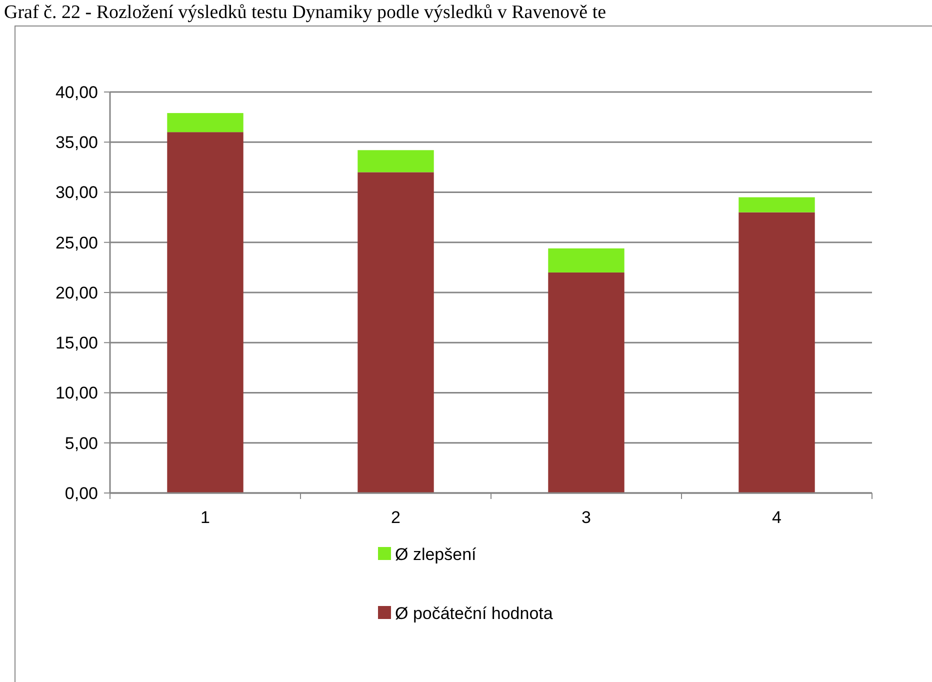  Describe the element at coordinates (777, 517) in the screenshot. I see `x-tick-label: 4` at that location.